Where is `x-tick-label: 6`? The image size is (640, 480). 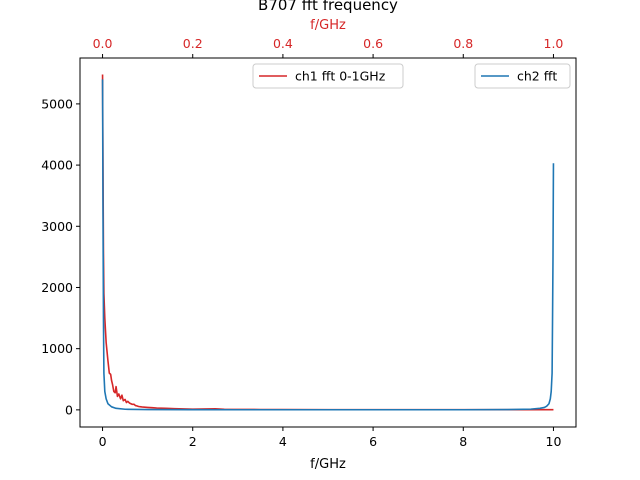 x-tick-label: 6 is located at coordinates (373, 441).